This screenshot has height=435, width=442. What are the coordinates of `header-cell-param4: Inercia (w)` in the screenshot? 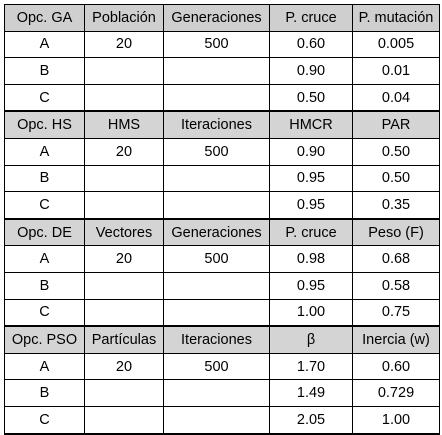 It's located at (396, 339).